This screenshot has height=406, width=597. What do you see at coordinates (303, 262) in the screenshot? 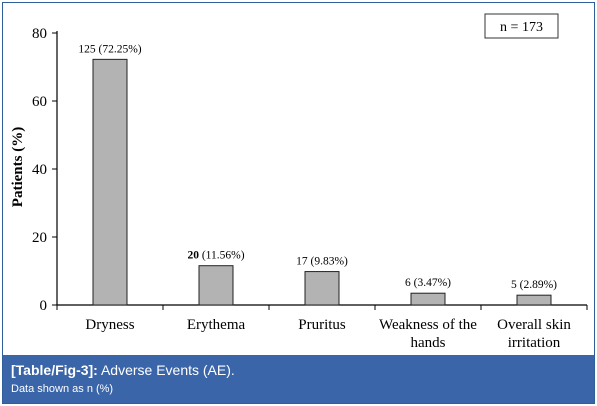
I see `data-label-count: 17` at bounding box center [303, 262].